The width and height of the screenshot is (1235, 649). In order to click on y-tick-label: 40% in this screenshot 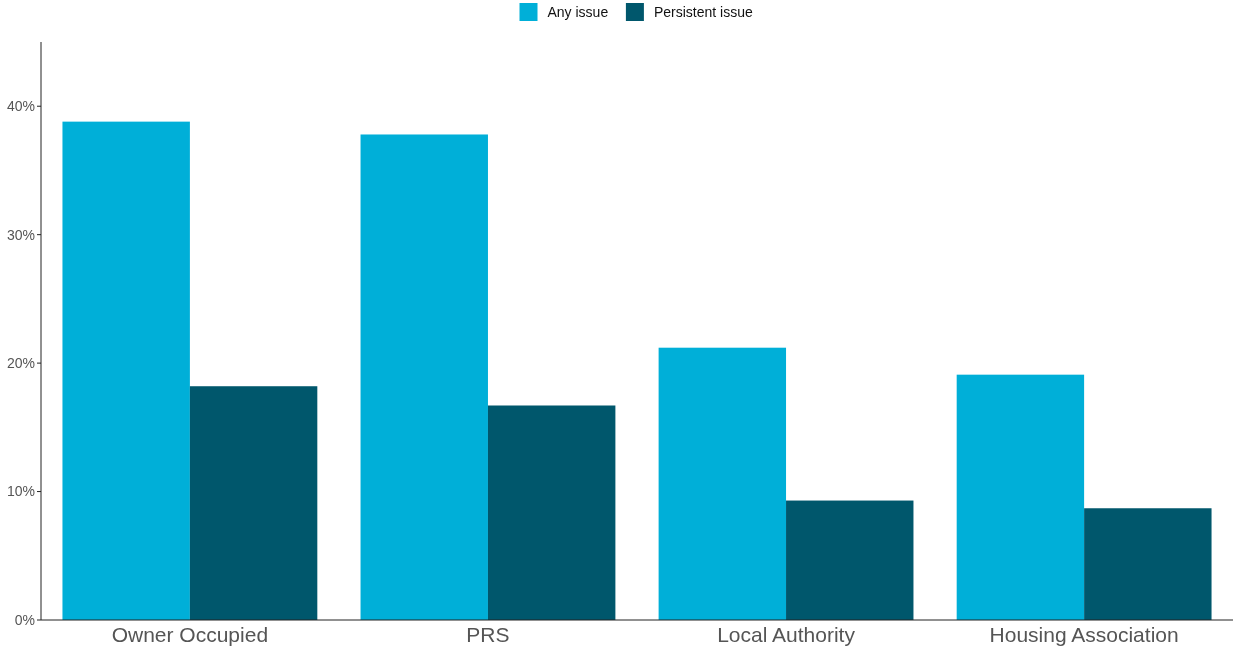, I will do `click(20, 106)`.